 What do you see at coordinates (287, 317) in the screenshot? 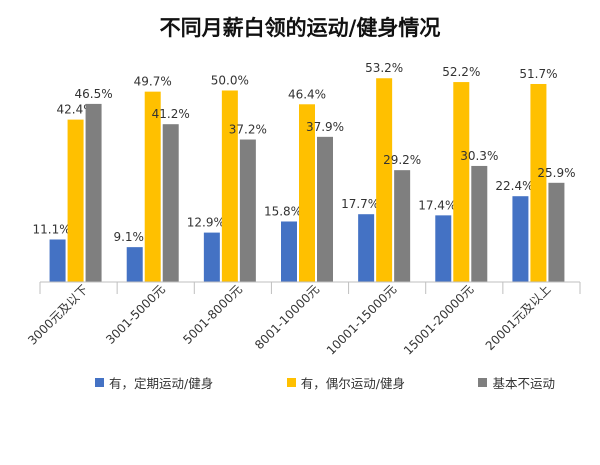
I see `category-label: 8001-10000元` at bounding box center [287, 317].